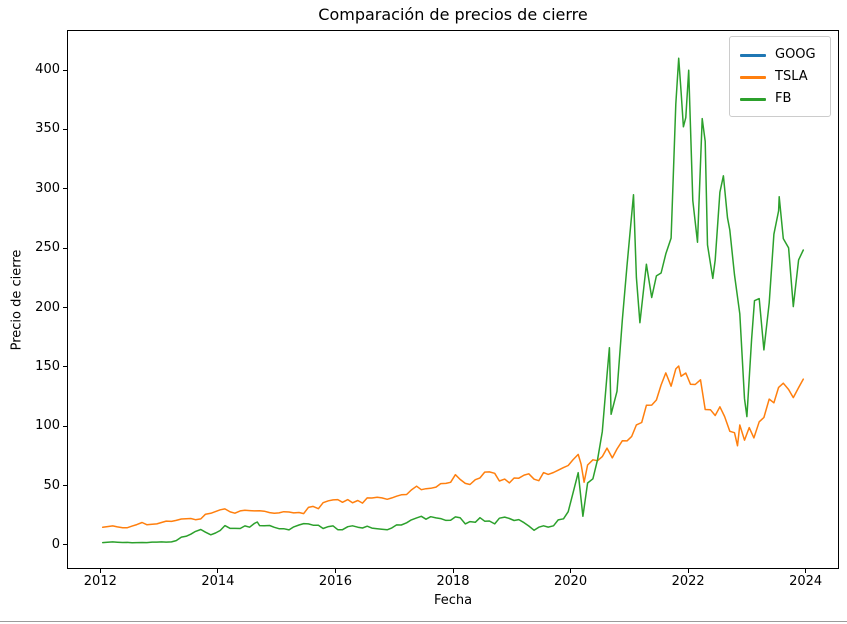  What do you see at coordinates (783, 98) in the screenshot?
I see `legend-label-fb: FB` at bounding box center [783, 98].